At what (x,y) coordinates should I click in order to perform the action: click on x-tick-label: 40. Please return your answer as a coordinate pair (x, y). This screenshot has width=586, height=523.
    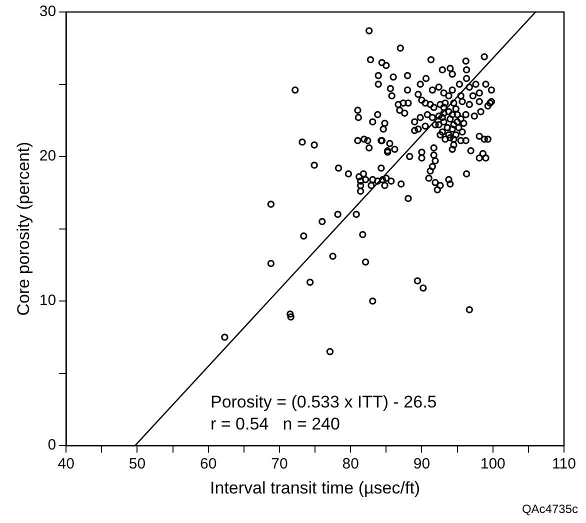
    Looking at the image, I should click on (66, 464).